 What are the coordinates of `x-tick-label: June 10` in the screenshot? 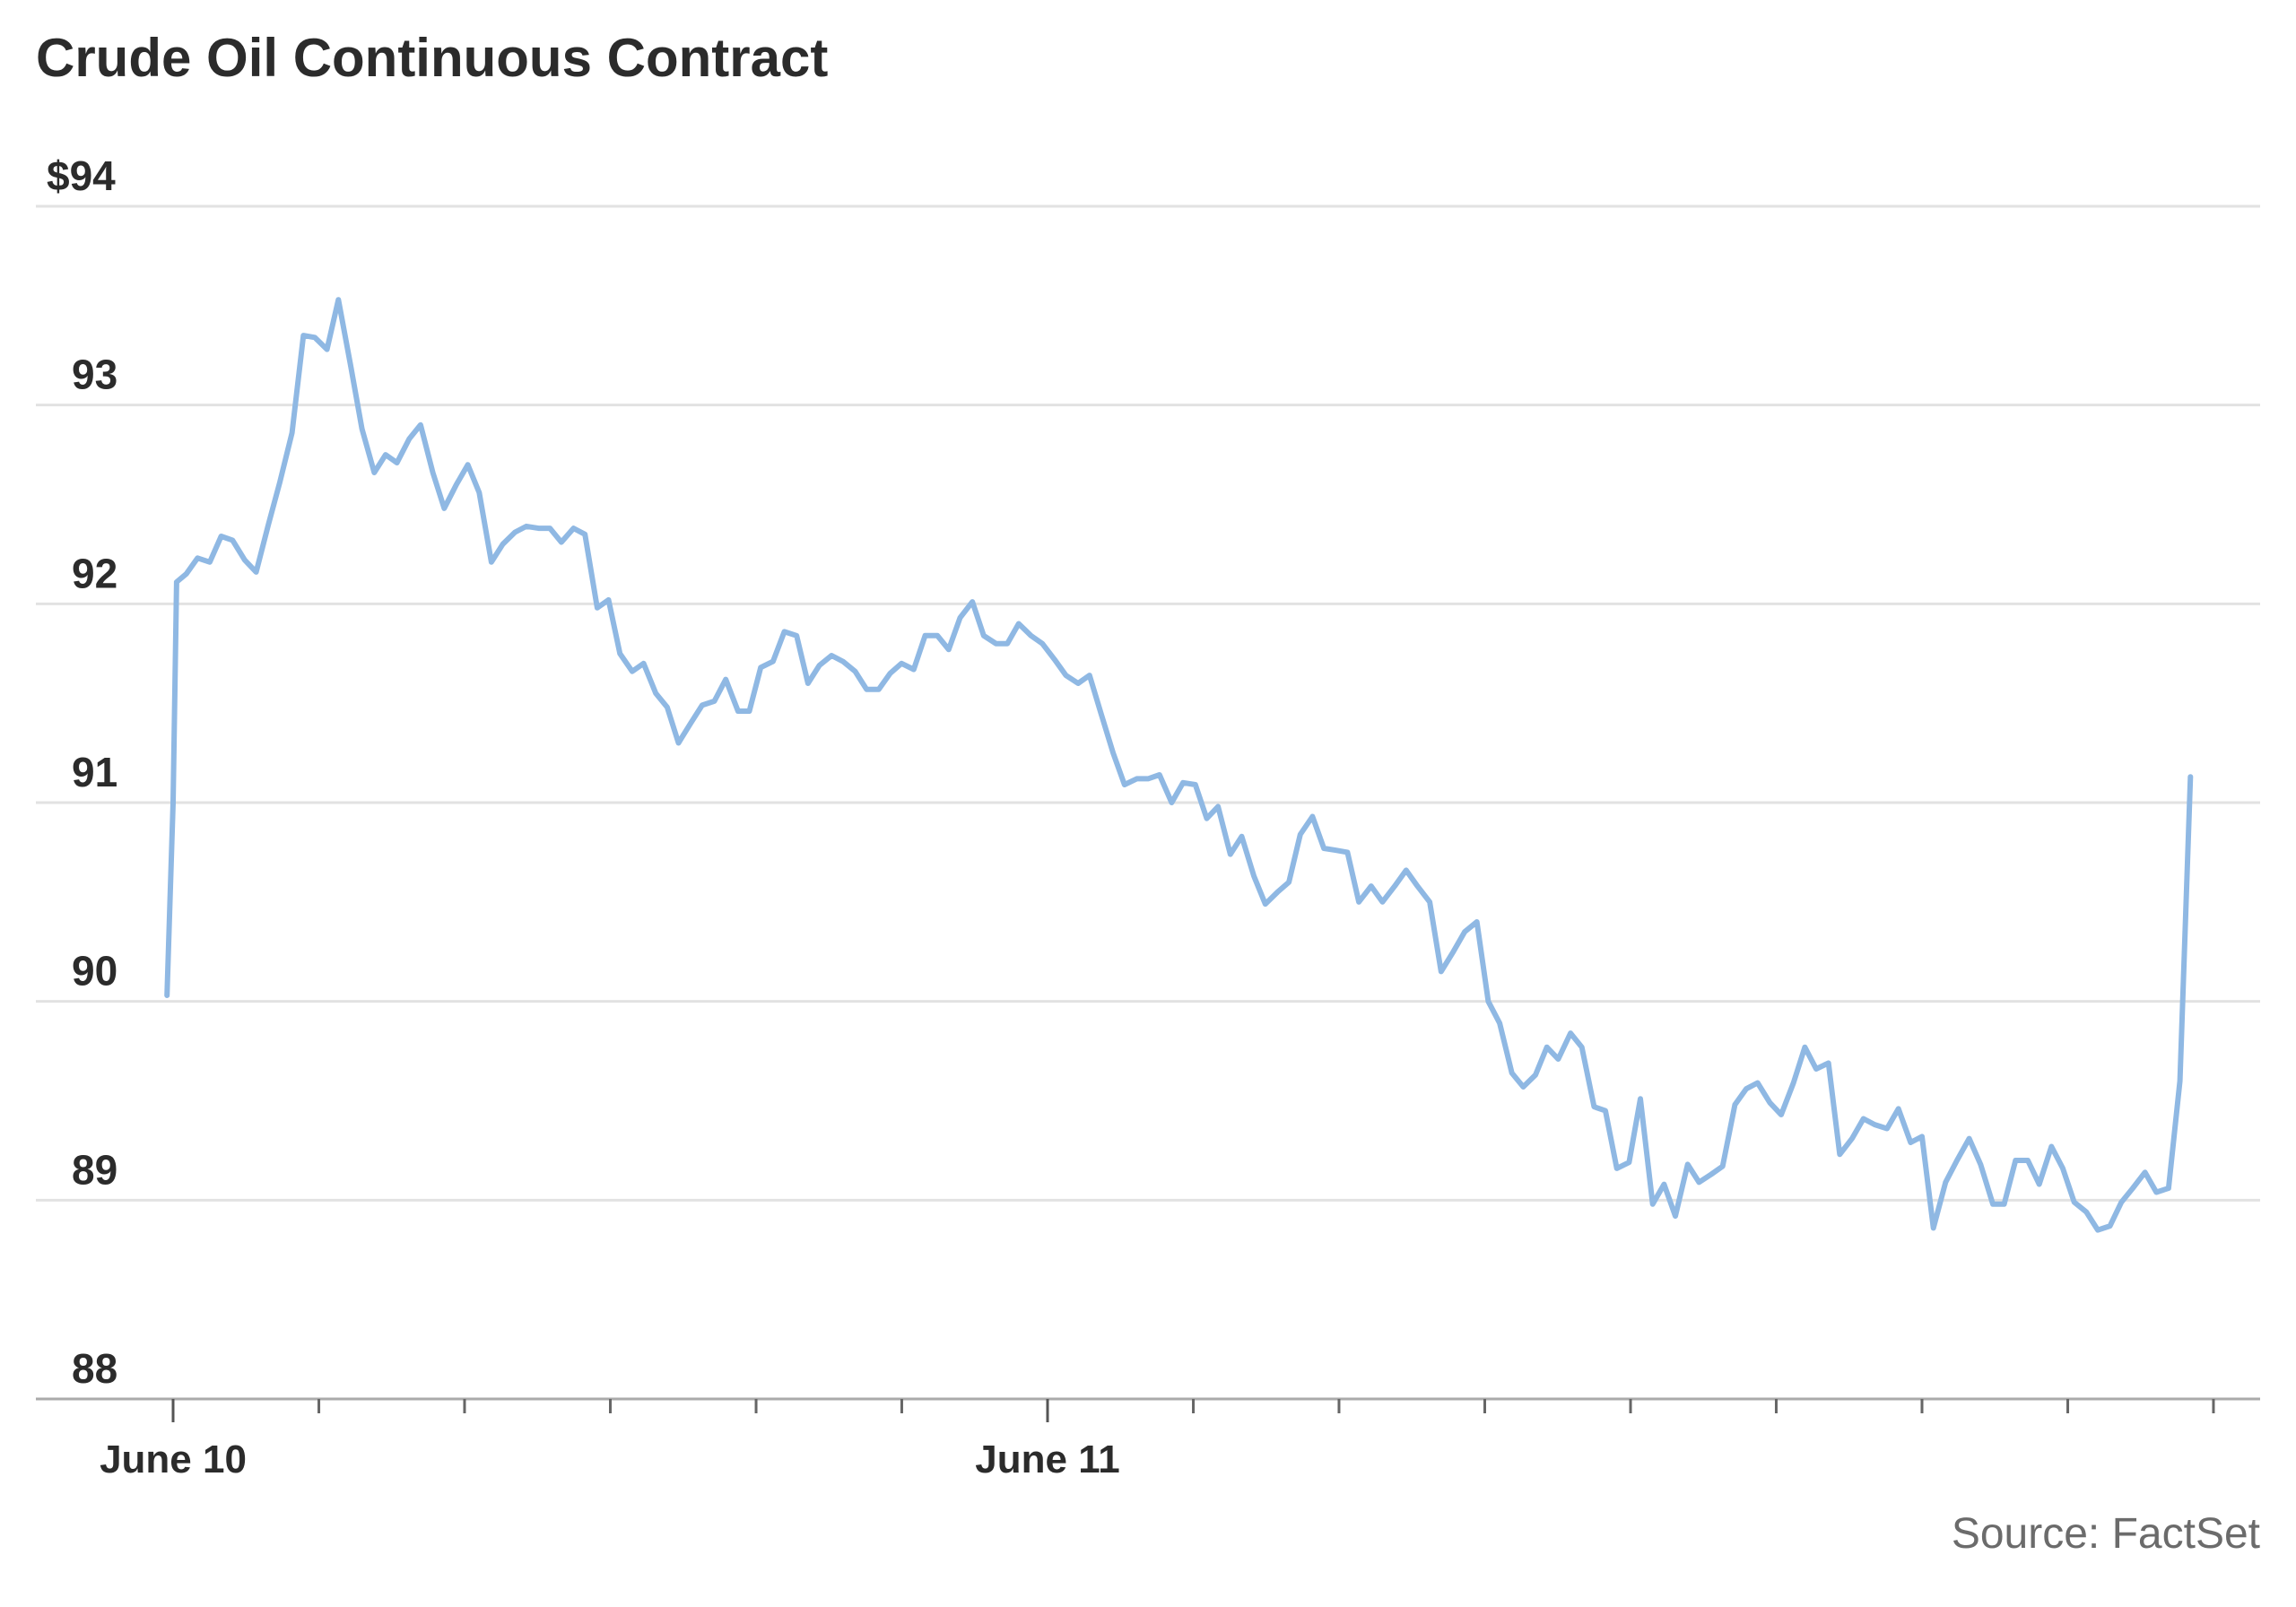 It's located at (173, 1460).